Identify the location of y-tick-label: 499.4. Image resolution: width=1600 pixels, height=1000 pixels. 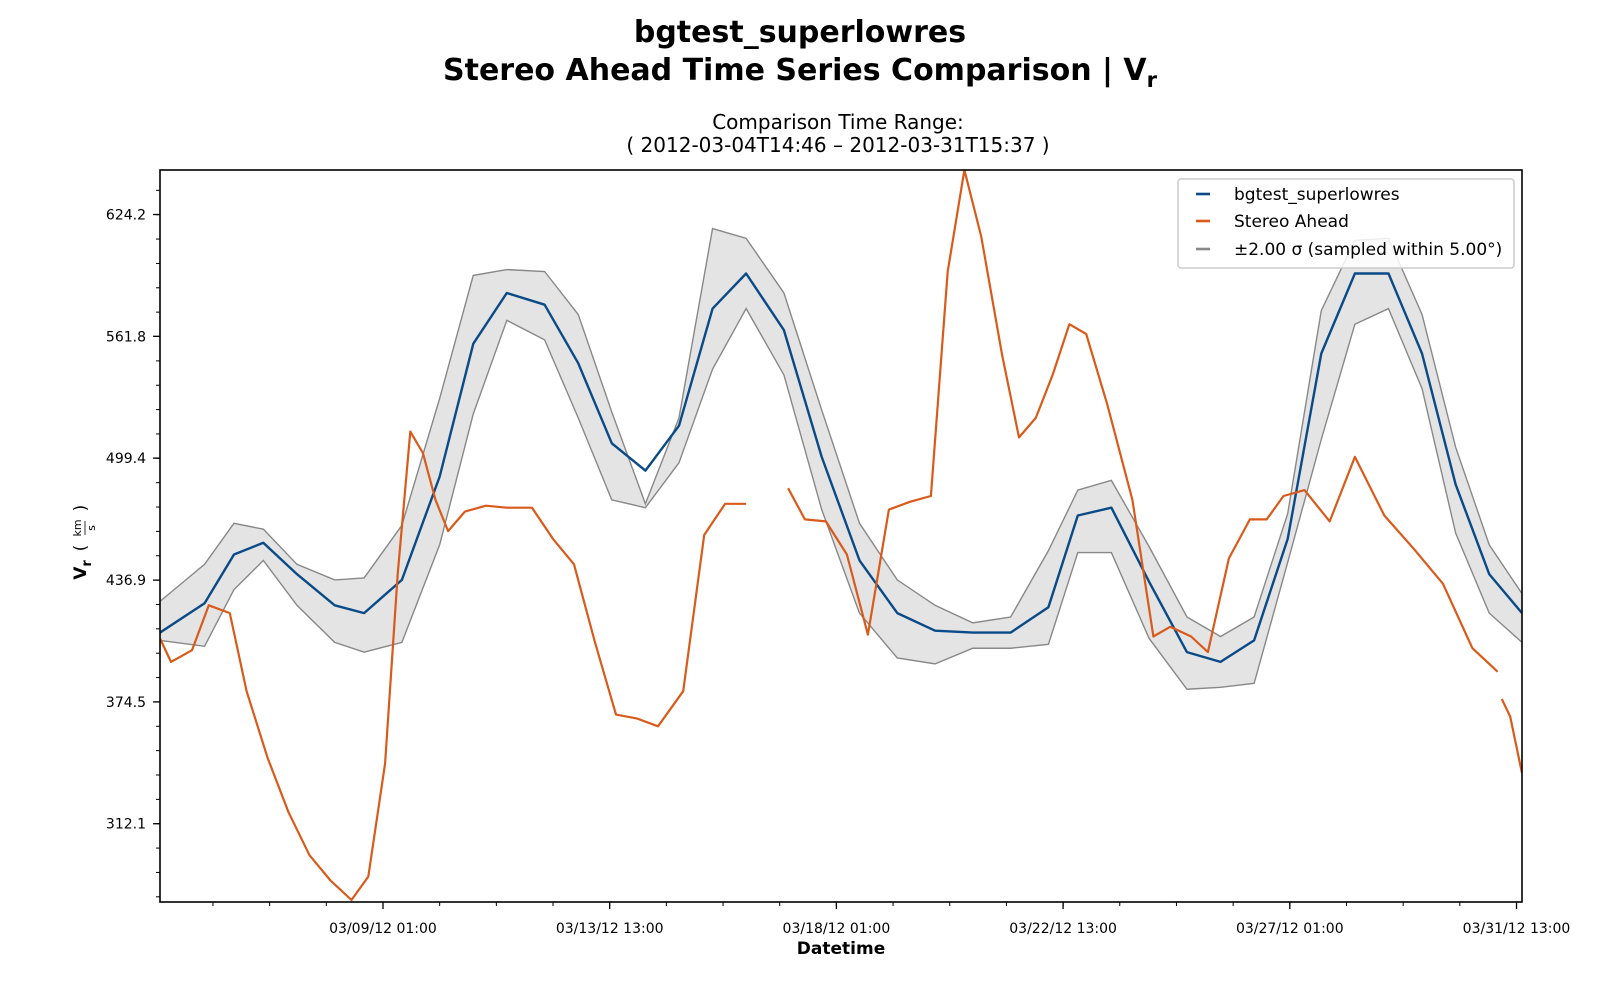
(126, 459).